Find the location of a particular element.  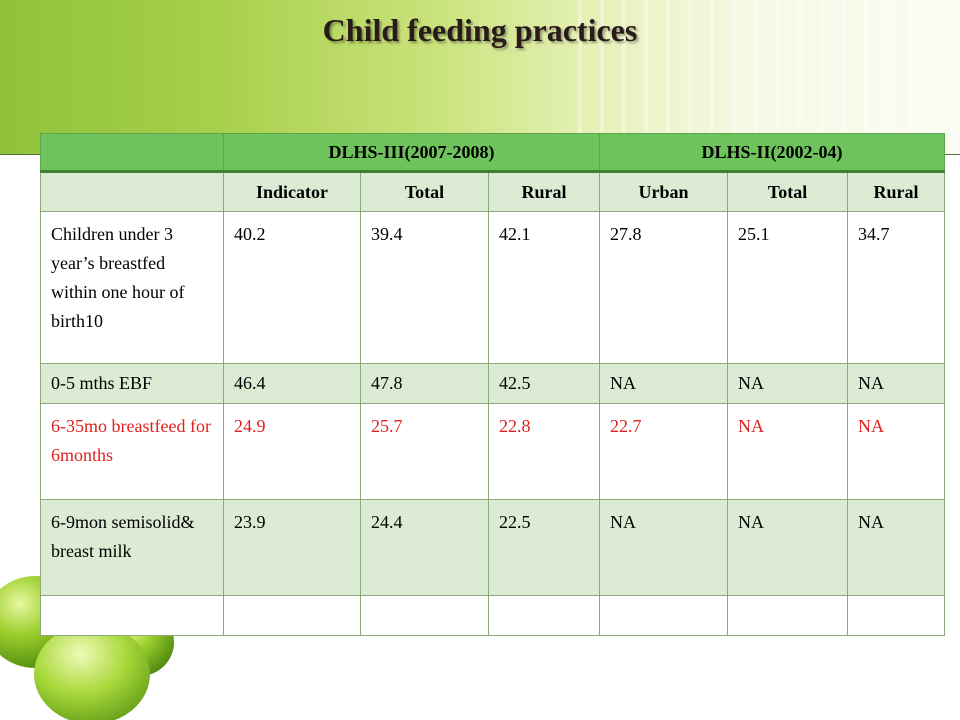

column-header-total: Total is located at coordinates (424, 191).